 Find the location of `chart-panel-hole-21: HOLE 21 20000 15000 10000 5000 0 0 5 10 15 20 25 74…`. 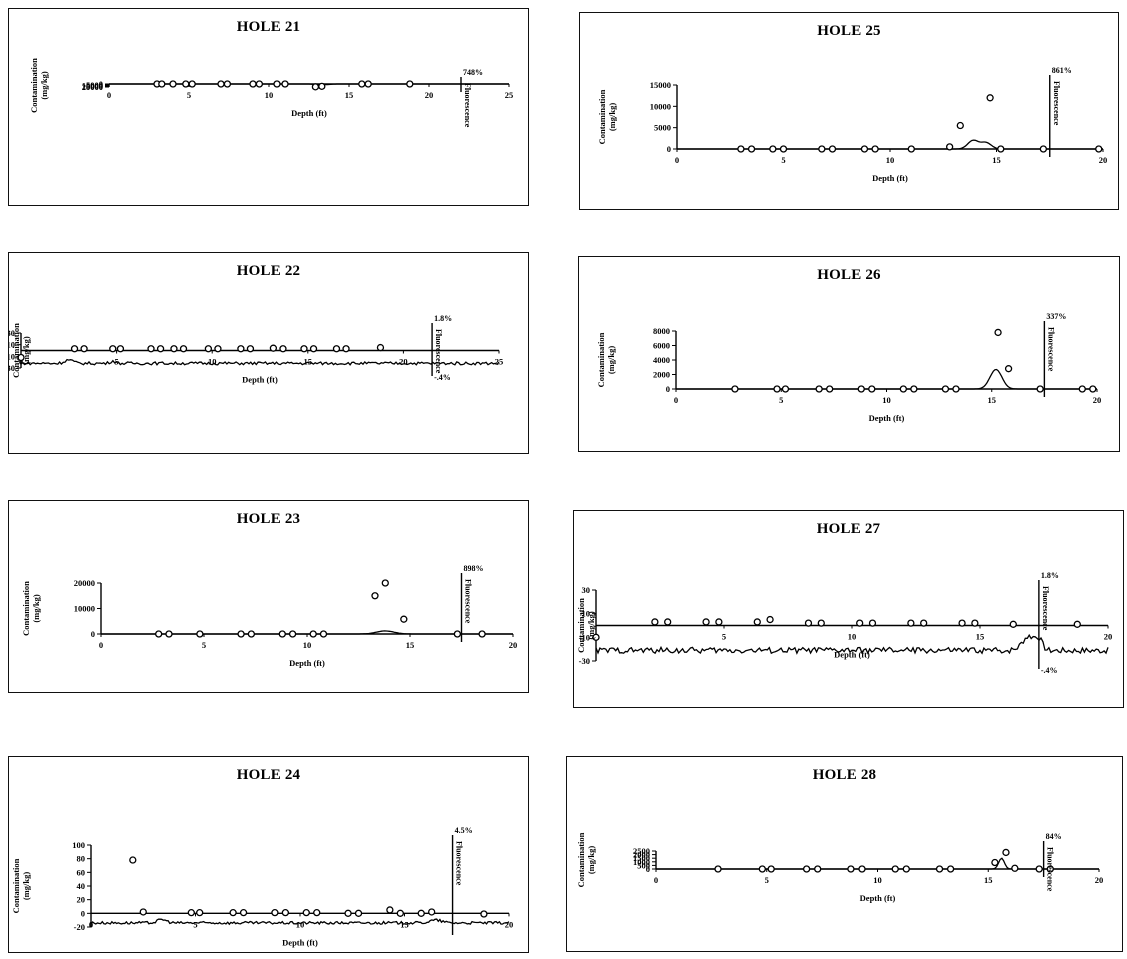

chart-panel-hole-21: HOLE 21 20000 15000 10000 5000 0 0 5 10 15 20 25 74… is located at coordinates (268, 107).